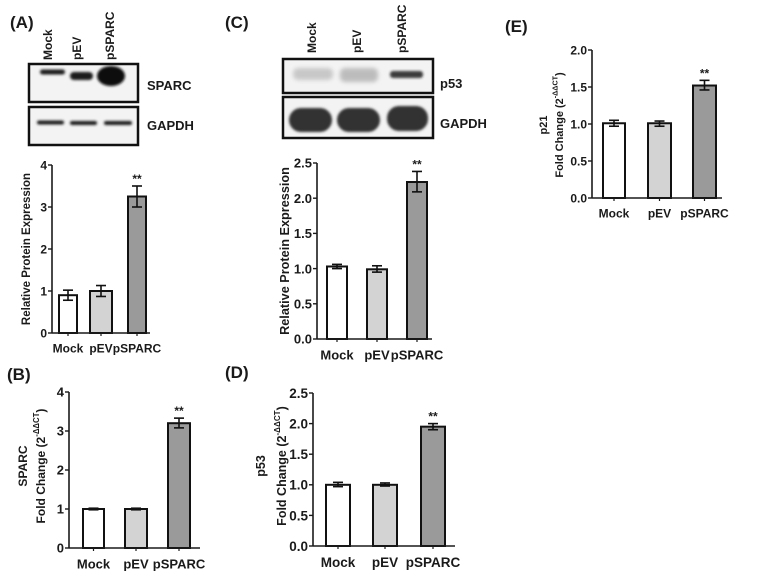 The image size is (769, 576). I want to click on panel-label-d: (D), so click(237, 372).